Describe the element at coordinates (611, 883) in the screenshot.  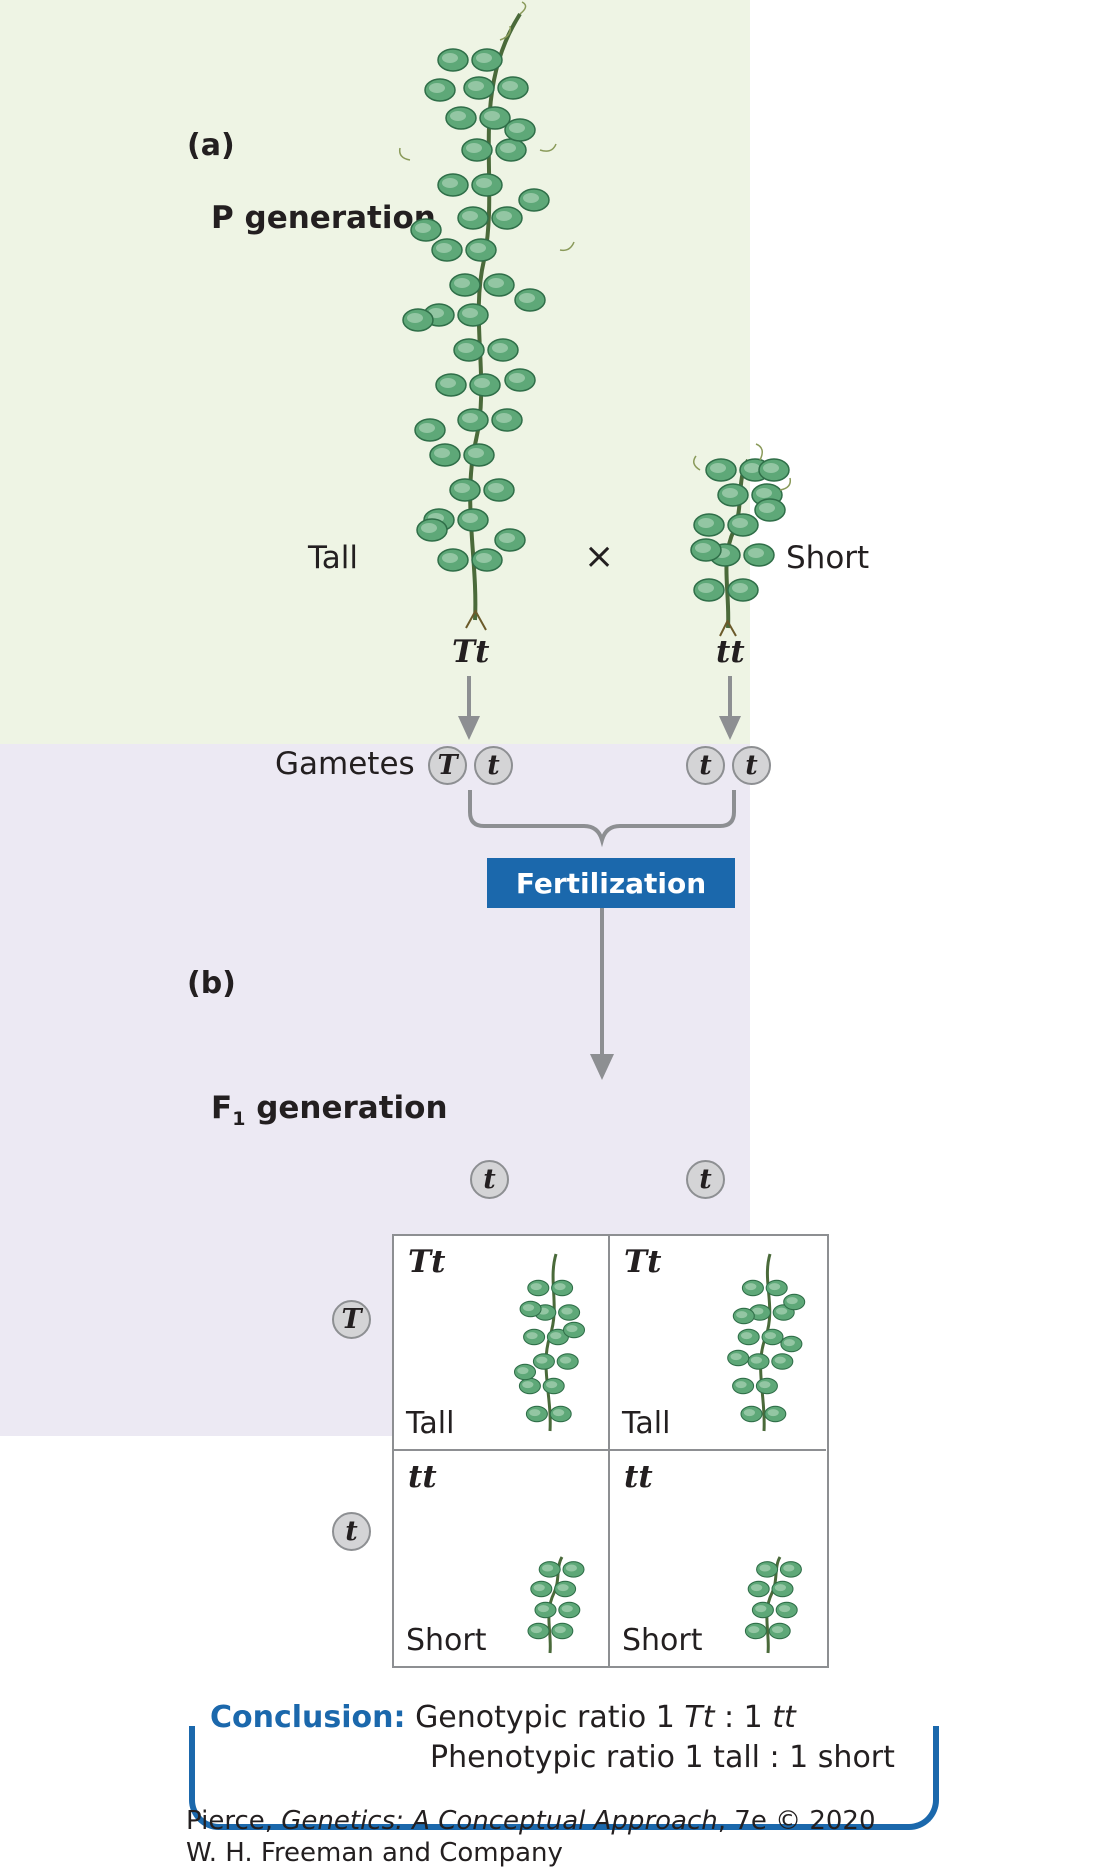
I see `fertilization-label: Fertilization` at that location.